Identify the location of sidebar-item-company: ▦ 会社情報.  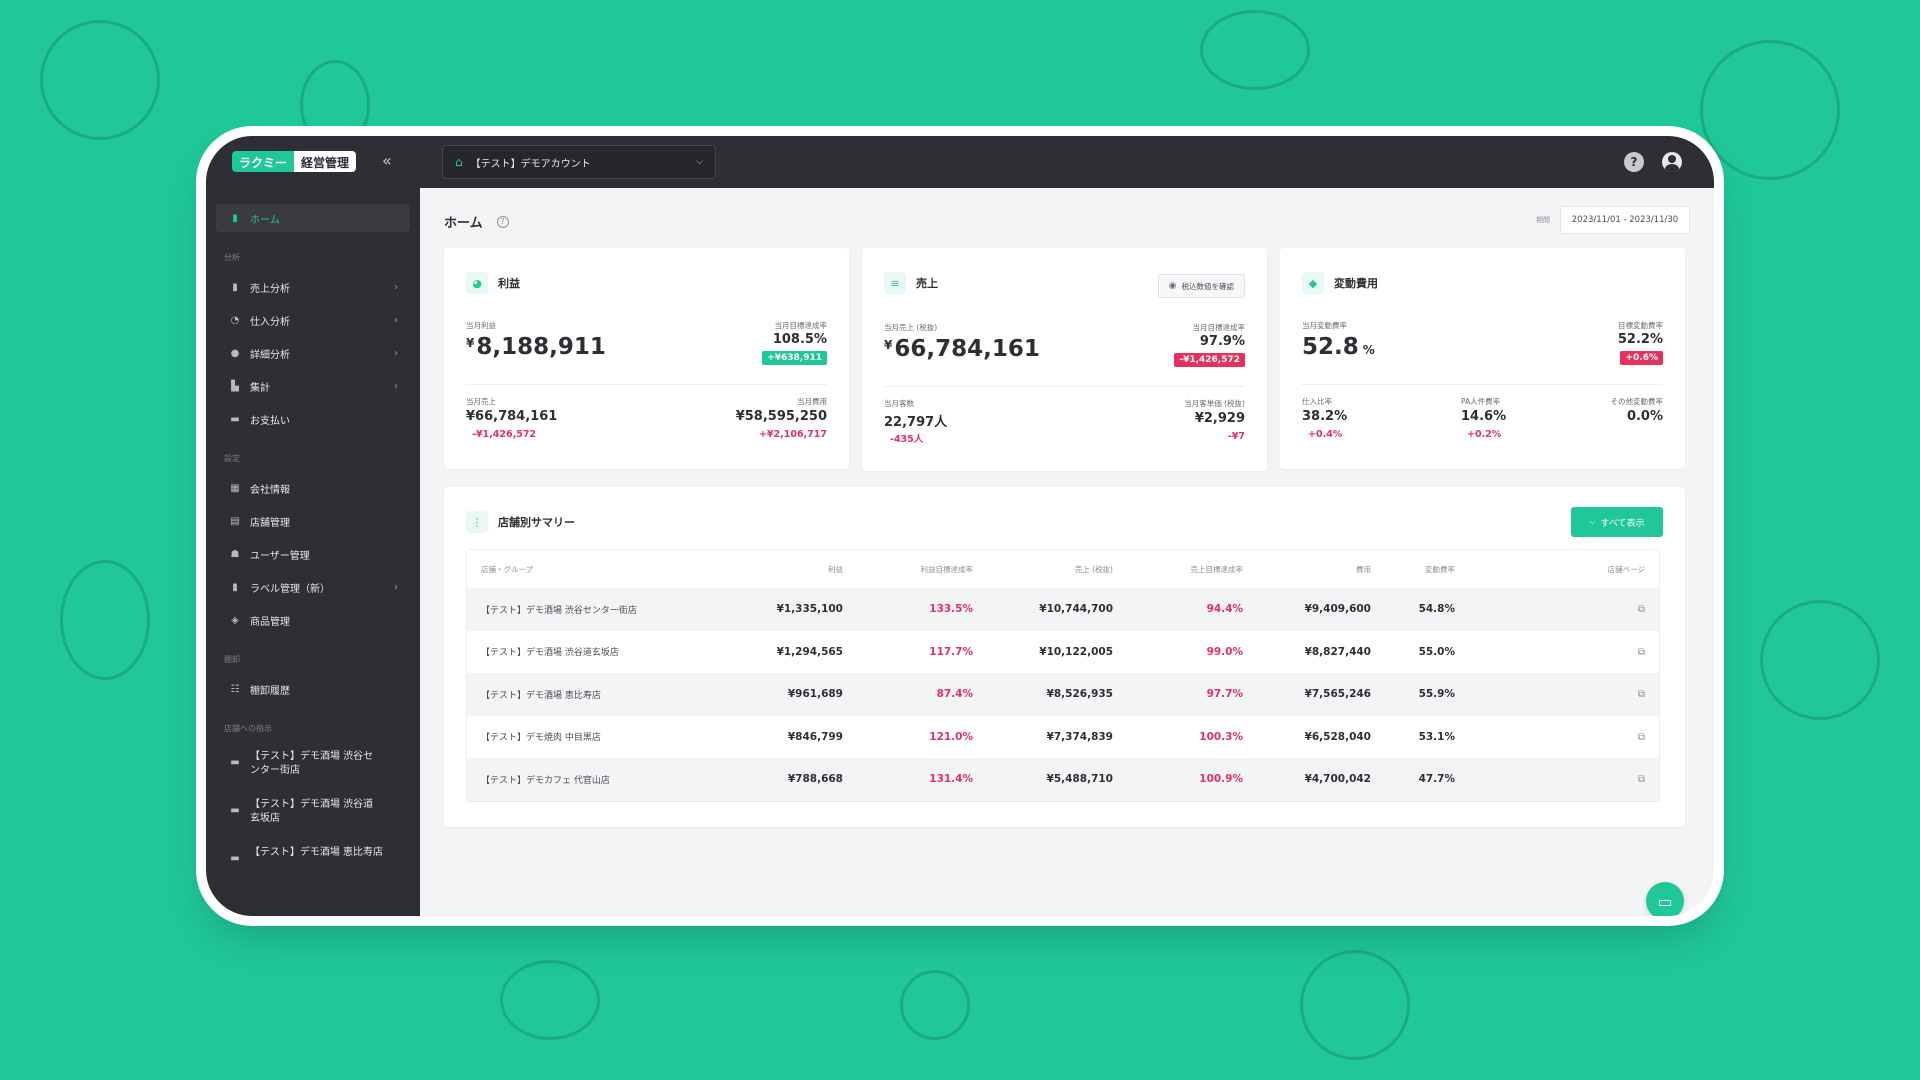
(313, 488).